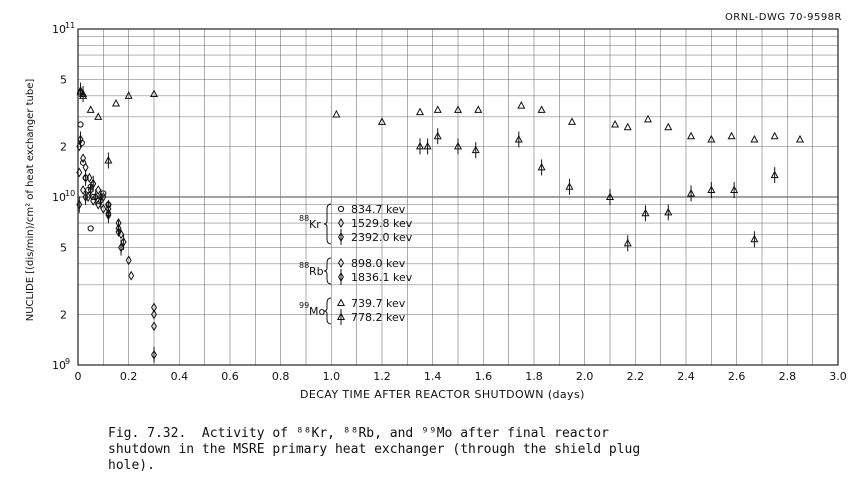  I want to click on x-tick-label: 0.8, so click(281, 376).